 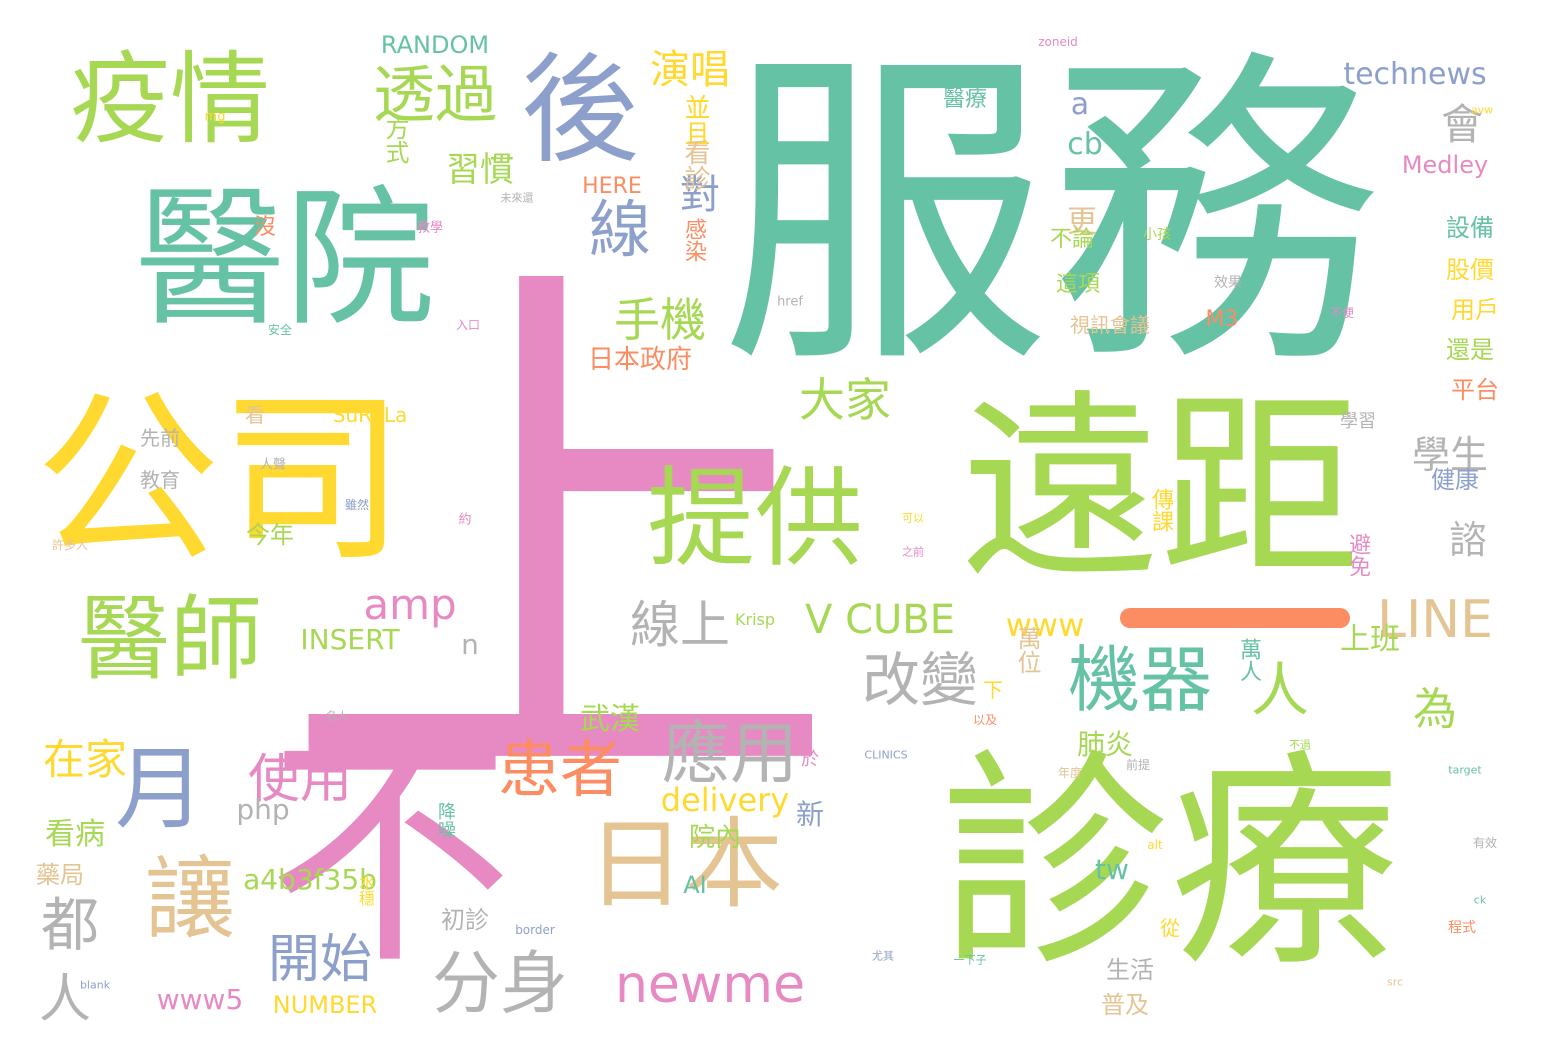 What do you see at coordinates (220, 479) in the screenshot?
I see `word-7: 公司` at bounding box center [220, 479].